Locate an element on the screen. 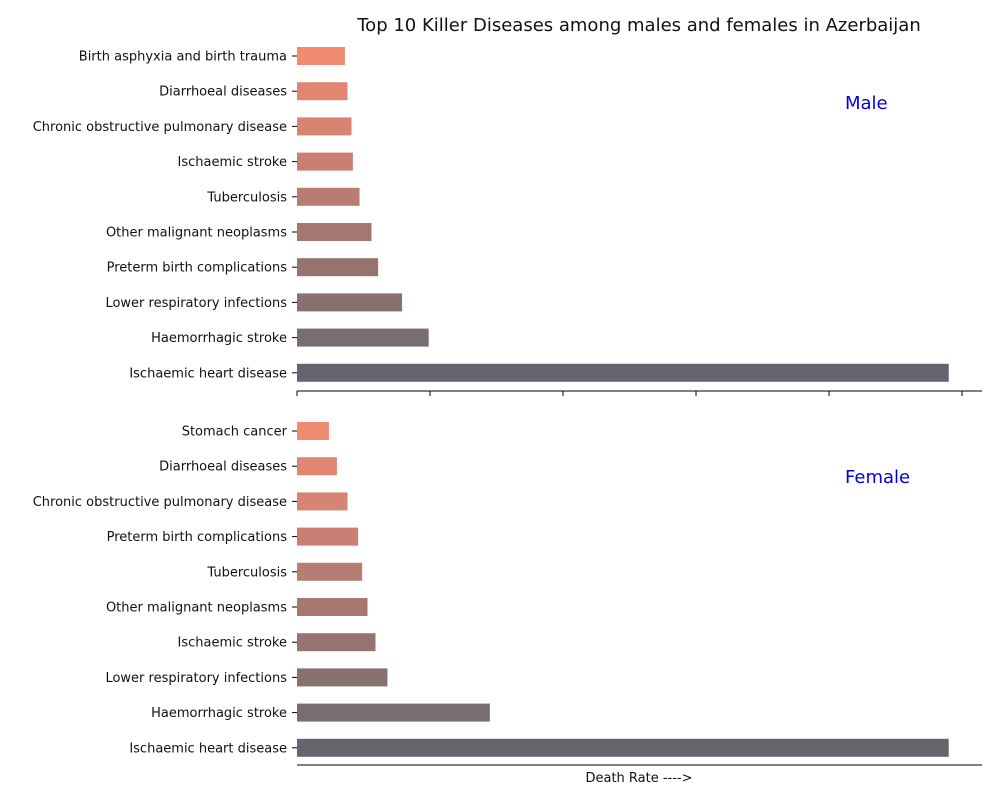  male-category-label: Tuberculosis is located at coordinates (246, 197).